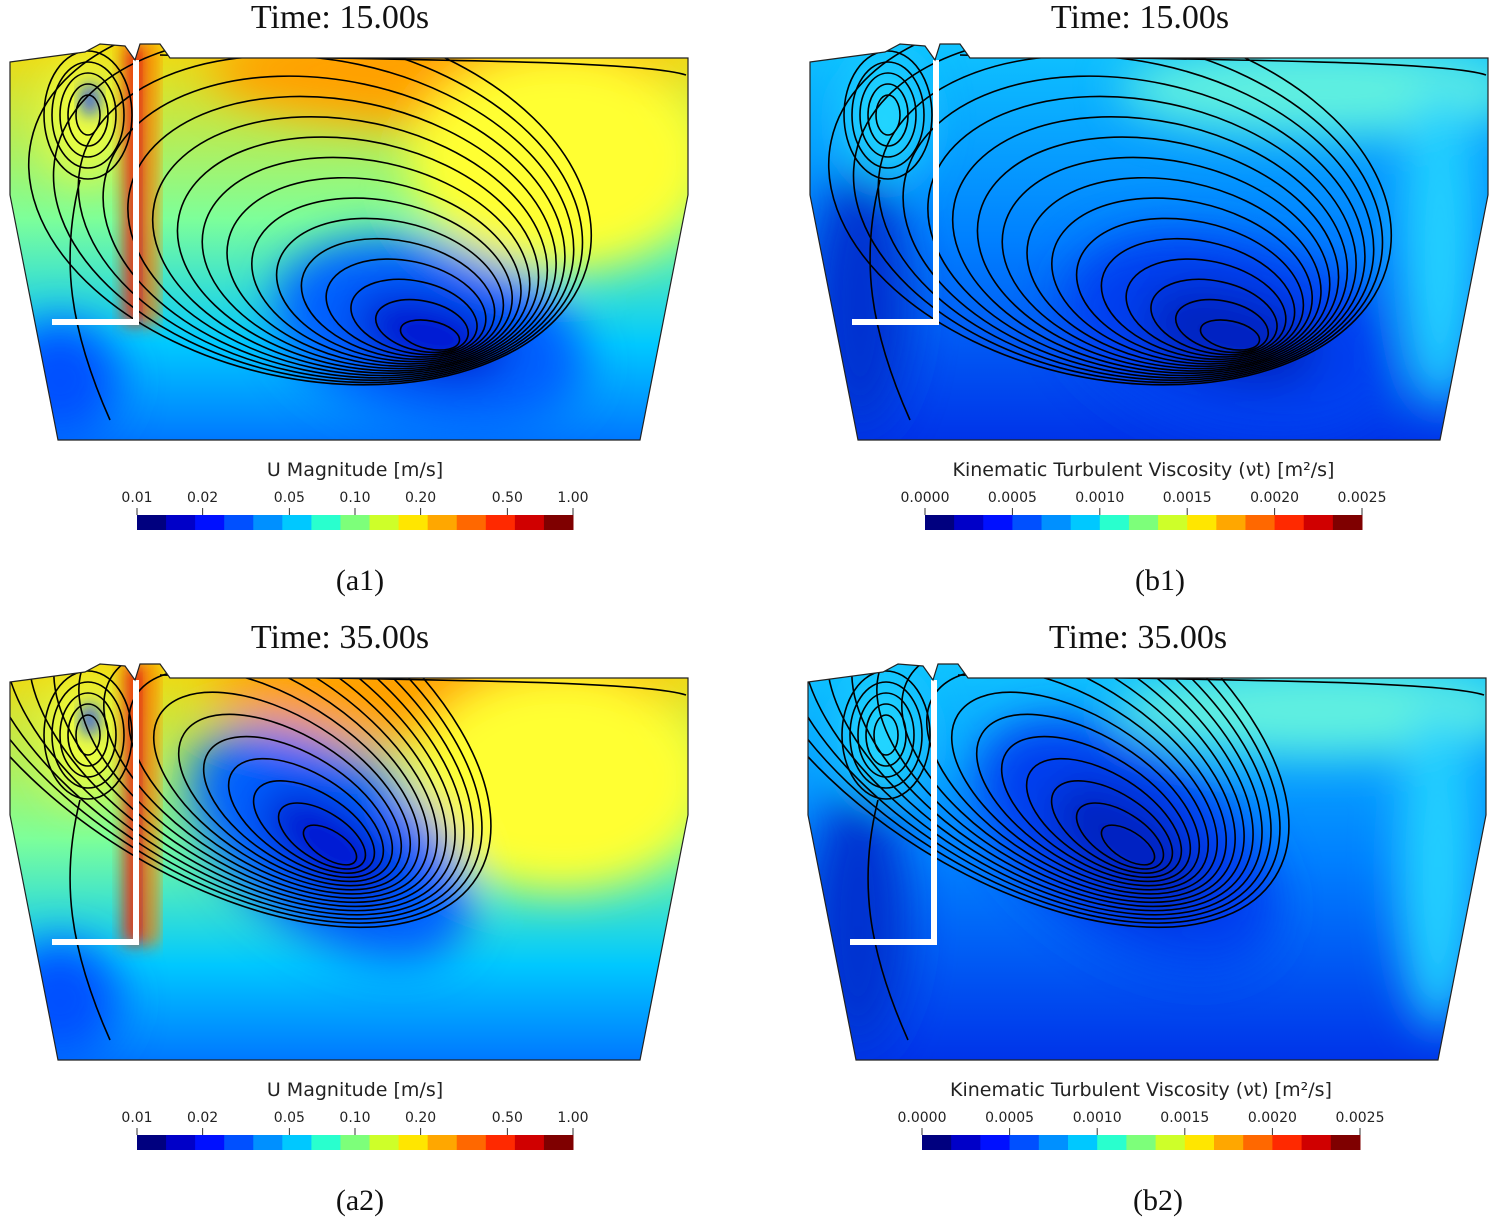 The image size is (1500, 1223). What do you see at coordinates (1158, 1200) in the screenshot?
I see `panel-caption: (b2)` at bounding box center [1158, 1200].